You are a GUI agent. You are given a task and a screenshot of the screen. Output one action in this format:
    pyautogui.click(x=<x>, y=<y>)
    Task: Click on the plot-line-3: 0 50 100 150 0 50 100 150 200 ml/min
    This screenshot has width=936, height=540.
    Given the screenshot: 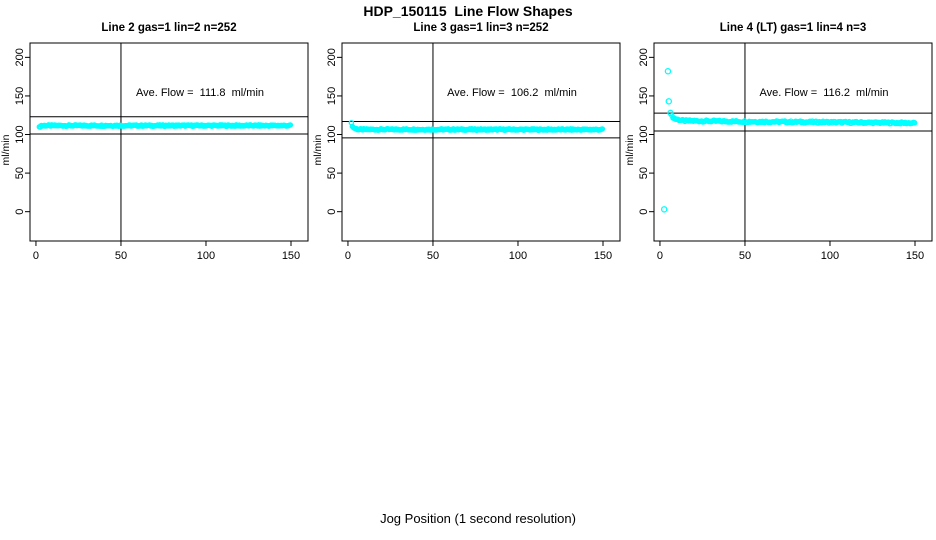 What is the action you would take?
    pyautogui.click(x=466, y=152)
    